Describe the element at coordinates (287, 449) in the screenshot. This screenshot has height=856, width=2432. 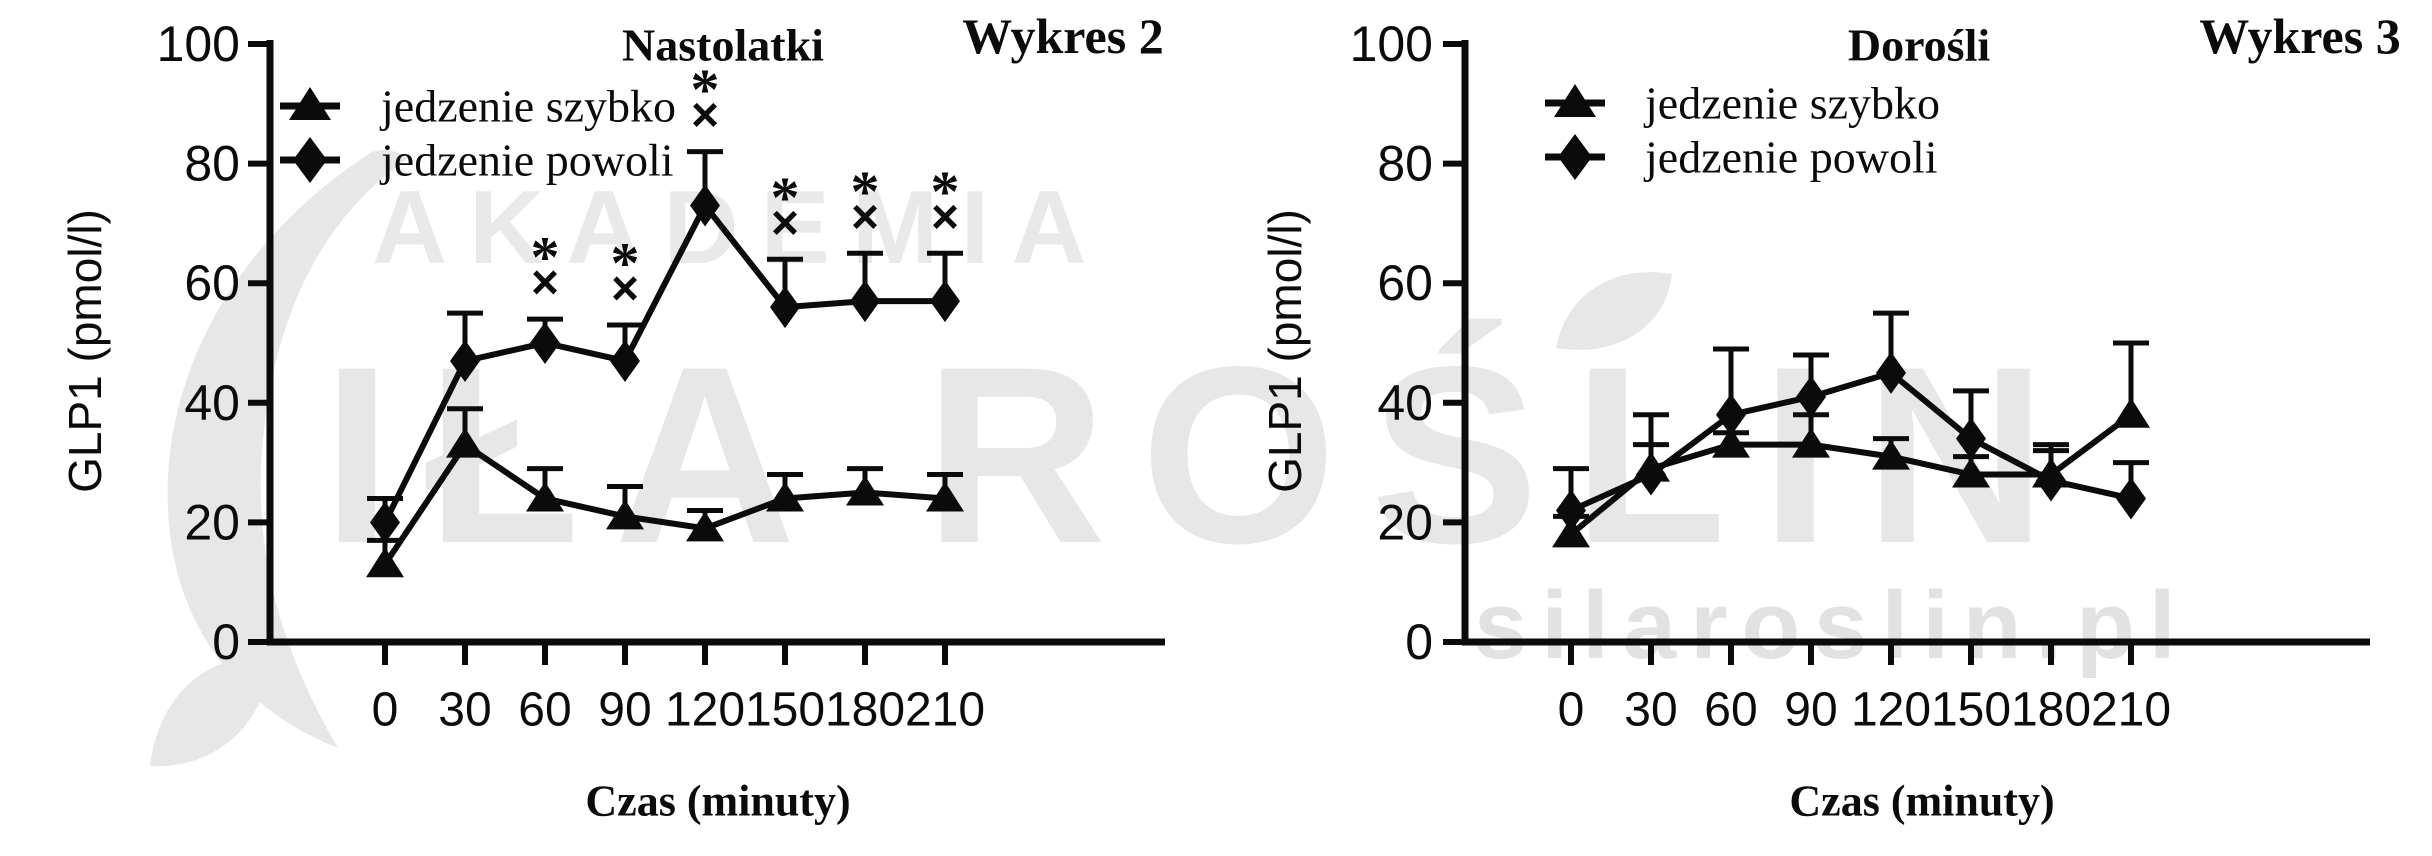
I see `swoosh-leaf-icon` at that location.